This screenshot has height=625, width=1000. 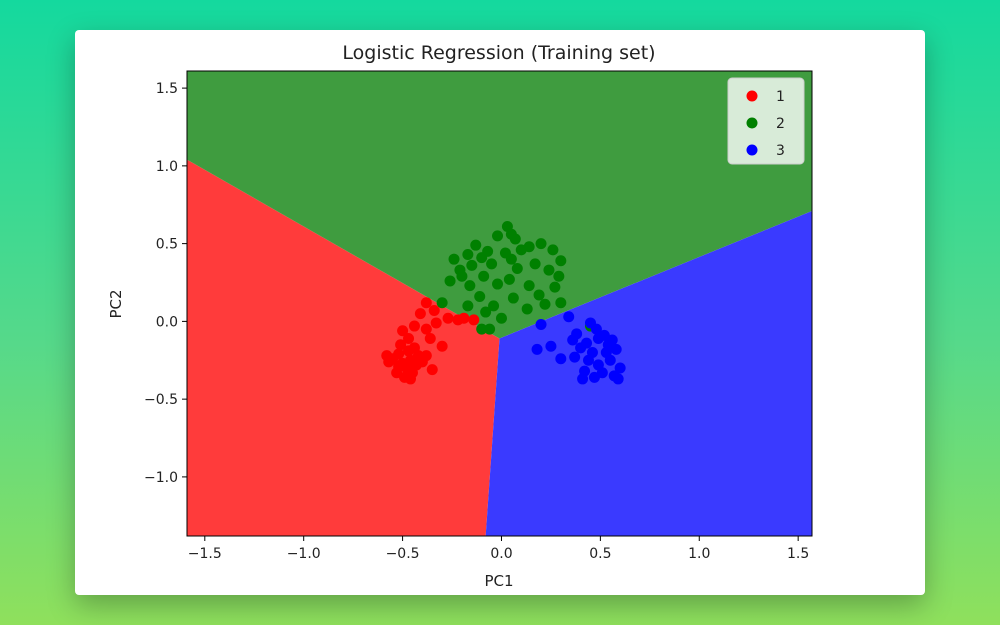 I want to click on legend-label-1: 1, so click(x=780, y=97).